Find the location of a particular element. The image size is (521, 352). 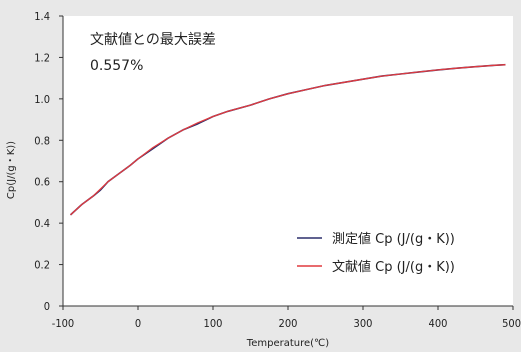

x-tick-label: 100 is located at coordinates (213, 323).